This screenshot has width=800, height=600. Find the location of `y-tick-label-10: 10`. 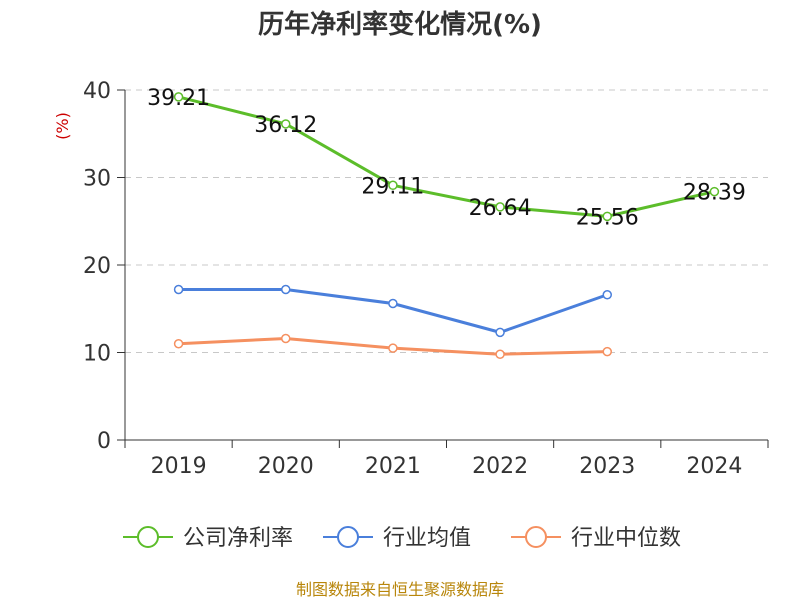

y-tick-label-10: 10 is located at coordinates (97, 354).